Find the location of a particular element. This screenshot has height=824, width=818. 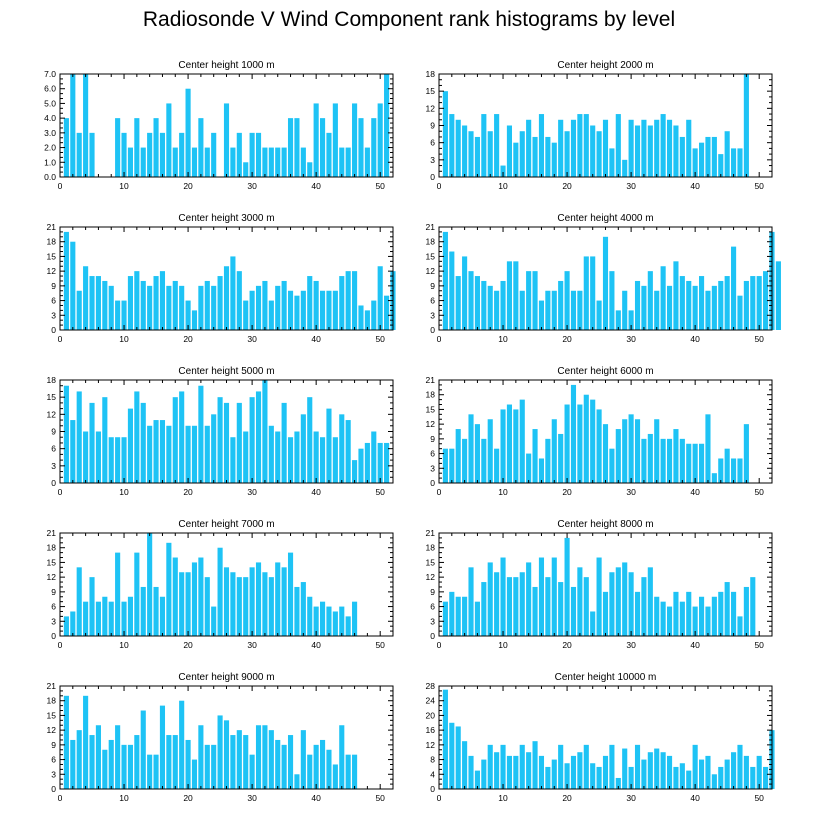

panel-title: Center height 10000 m is located at coordinates (606, 677).